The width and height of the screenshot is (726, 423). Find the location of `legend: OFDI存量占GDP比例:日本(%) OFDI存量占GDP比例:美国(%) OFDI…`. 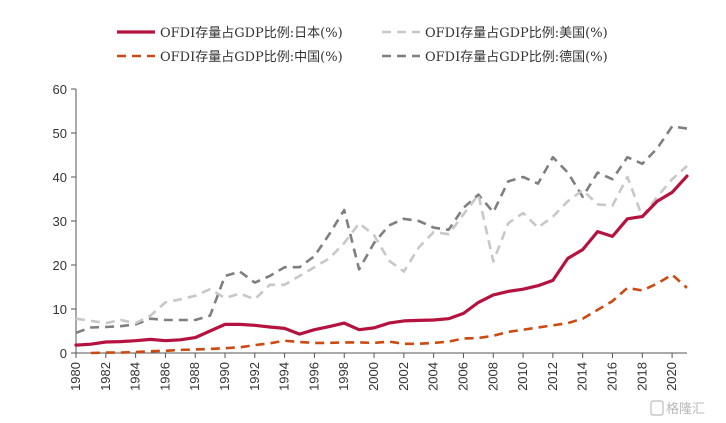

legend: OFDI存量占GDP比例:日本(%) OFDI存量占GDP比例:美国(%) OFDI… is located at coordinates (362, 45).